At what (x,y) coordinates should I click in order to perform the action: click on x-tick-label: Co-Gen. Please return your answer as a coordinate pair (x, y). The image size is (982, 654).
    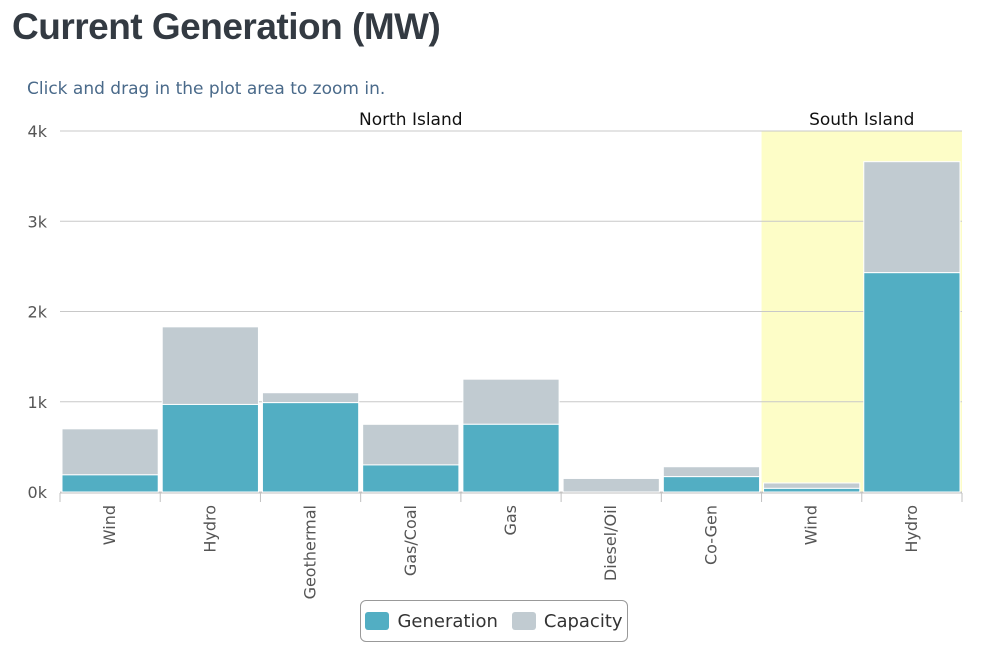
    Looking at the image, I should click on (710, 535).